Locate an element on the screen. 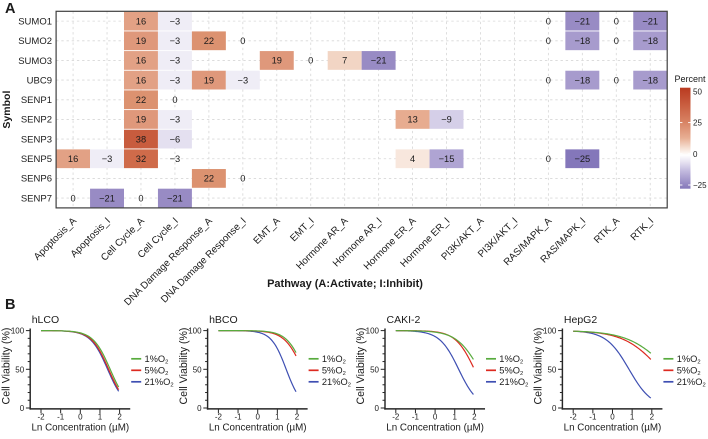  svg-text: Symbol is located at coordinates (7, 110).